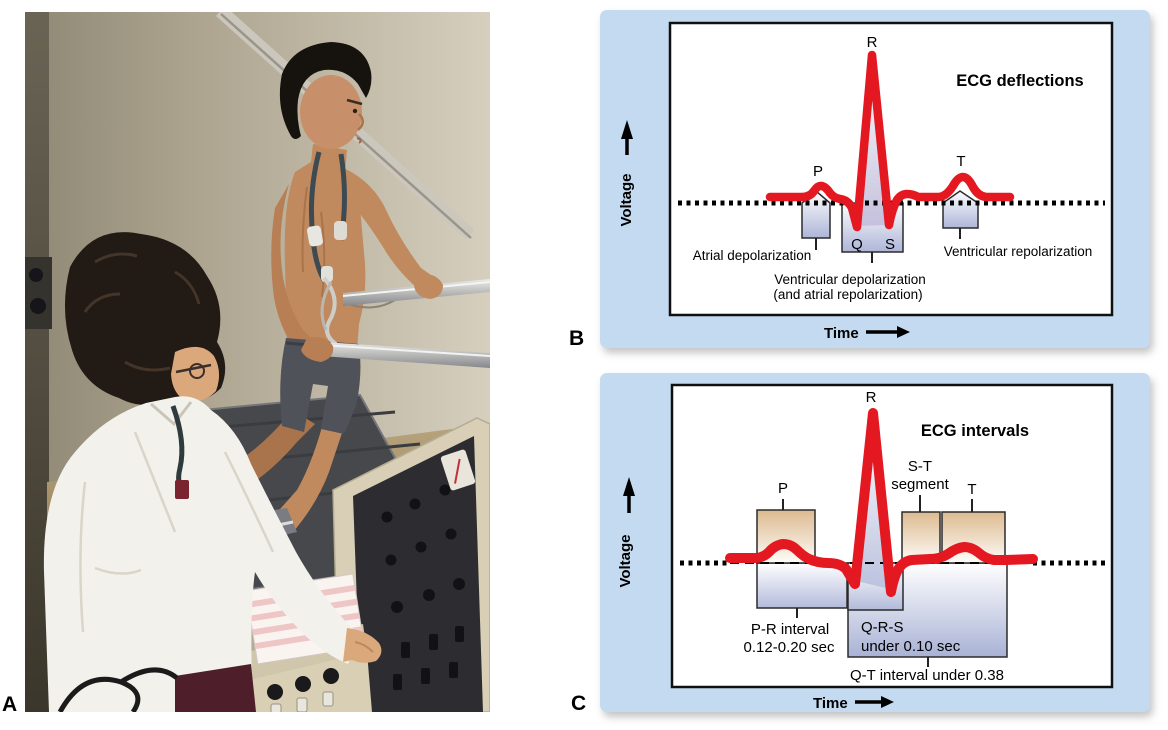 Image resolution: width=1168 pixels, height=730 pixels. What do you see at coordinates (38, 293) in the screenshot?
I see `wall-equipment` at bounding box center [38, 293].